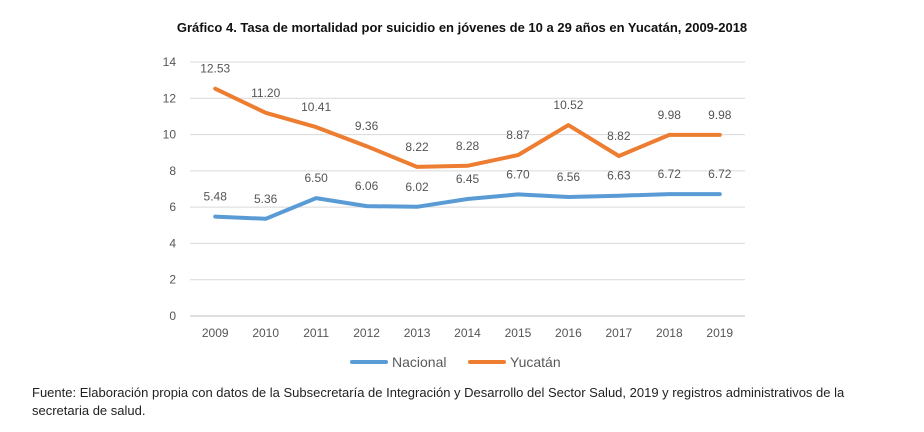 The height and width of the screenshot is (432, 924). What do you see at coordinates (467, 206) in the screenshot?
I see `series-line-nacional` at bounding box center [467, 206].